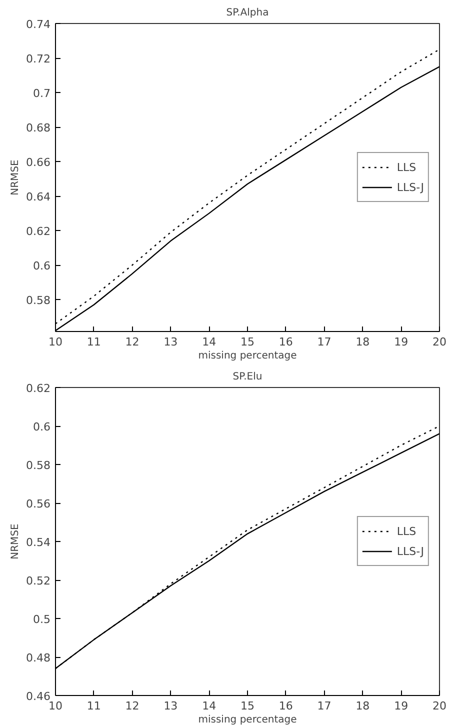 The width and height of the screenshot is (454, 728). What do you see at coordinates (42, 619) in the screenshot?
I see `y-tick-label: 0.5` at bounding box center [42, 619].